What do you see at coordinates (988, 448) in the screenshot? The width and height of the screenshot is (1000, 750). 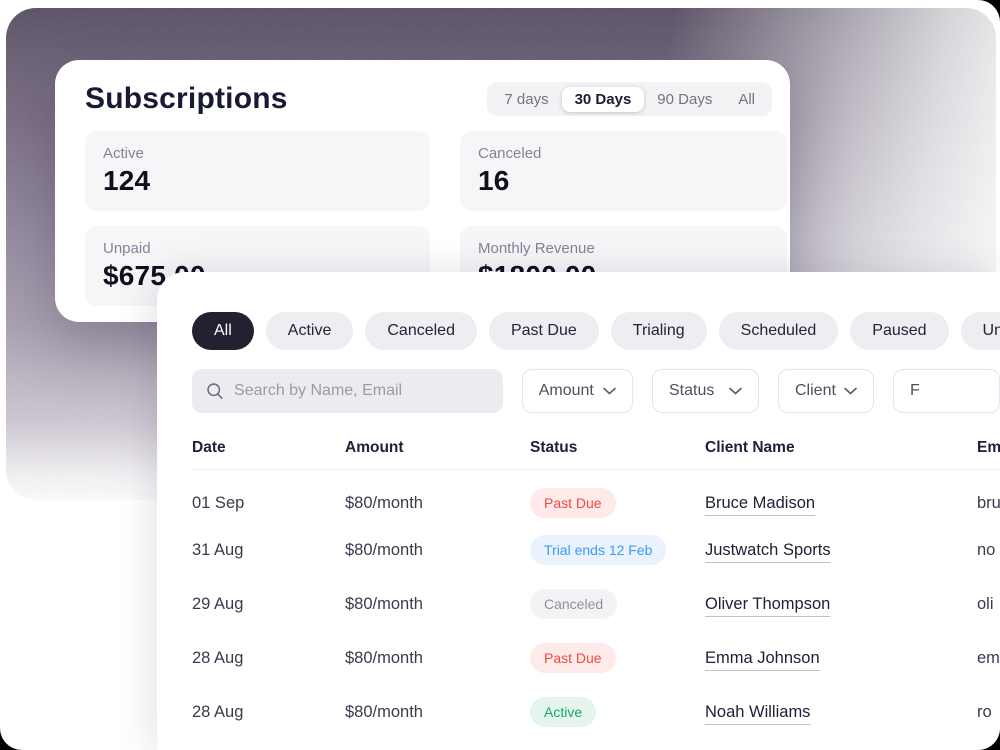 I see `column-header-email: Em` at bounding box center [988, 448].